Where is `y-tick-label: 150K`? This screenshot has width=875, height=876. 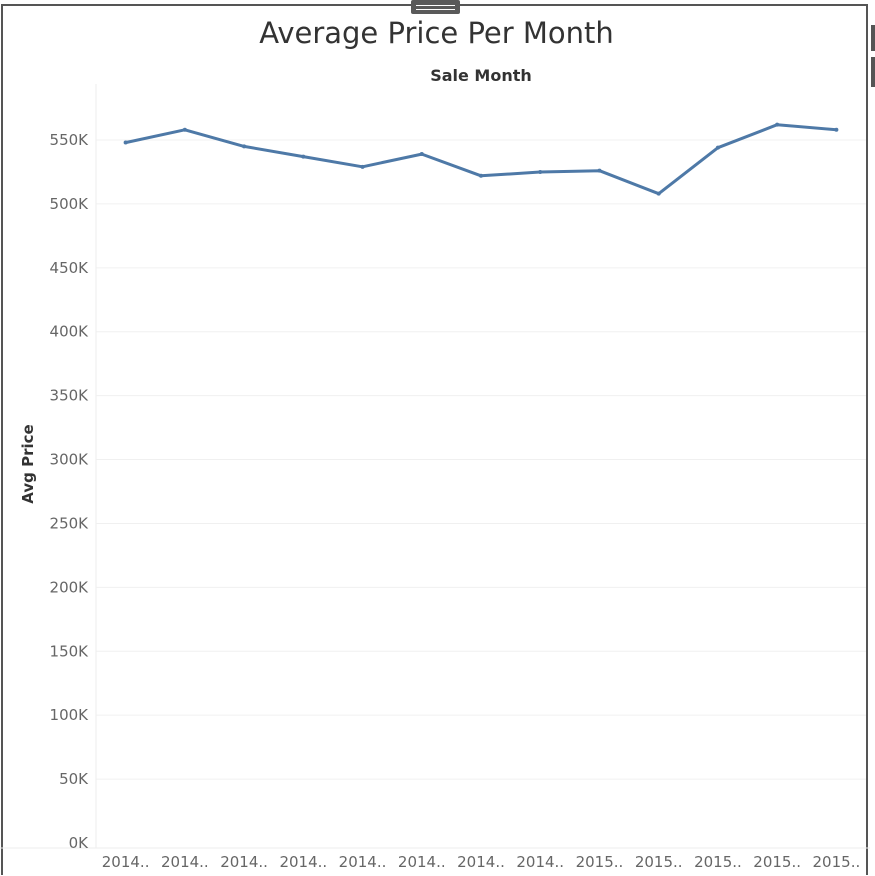
y-tick-label: 150K is located at coordinates (70, 651).